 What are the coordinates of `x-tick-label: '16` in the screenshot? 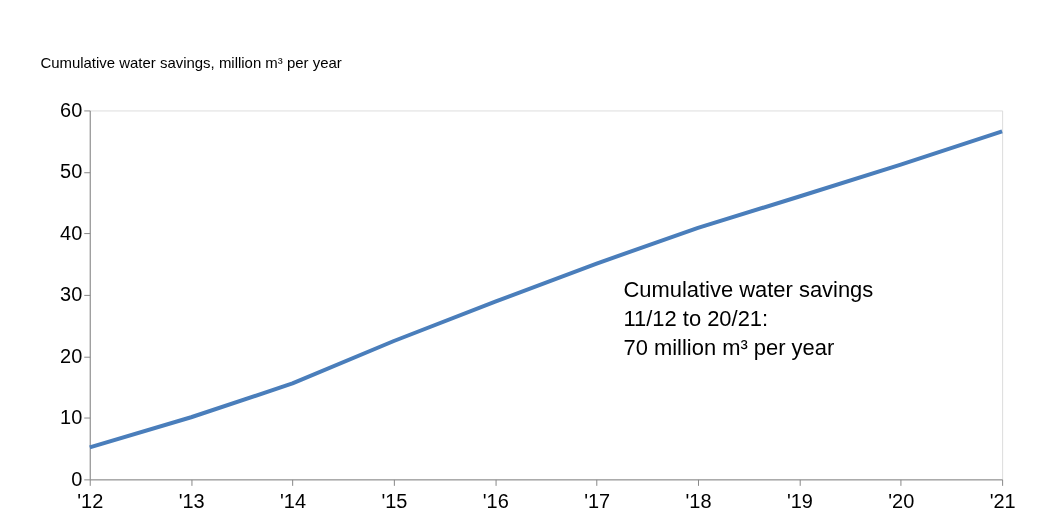 It's located at (495, 500).